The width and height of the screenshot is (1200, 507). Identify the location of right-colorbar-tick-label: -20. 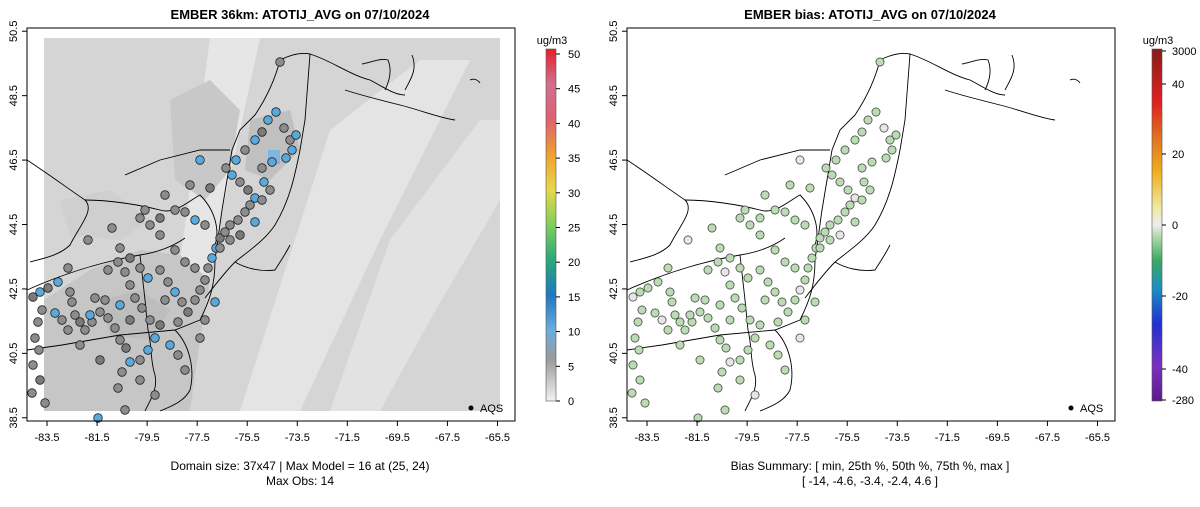
(1180, 297).